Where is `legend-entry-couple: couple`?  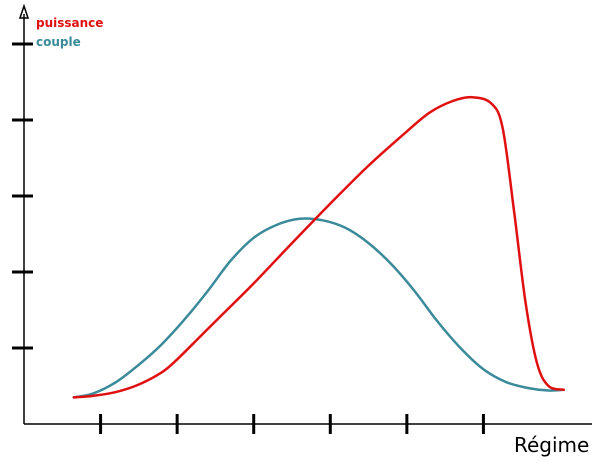
legend-entry-couple: couple is located at coordinates (58, 42).